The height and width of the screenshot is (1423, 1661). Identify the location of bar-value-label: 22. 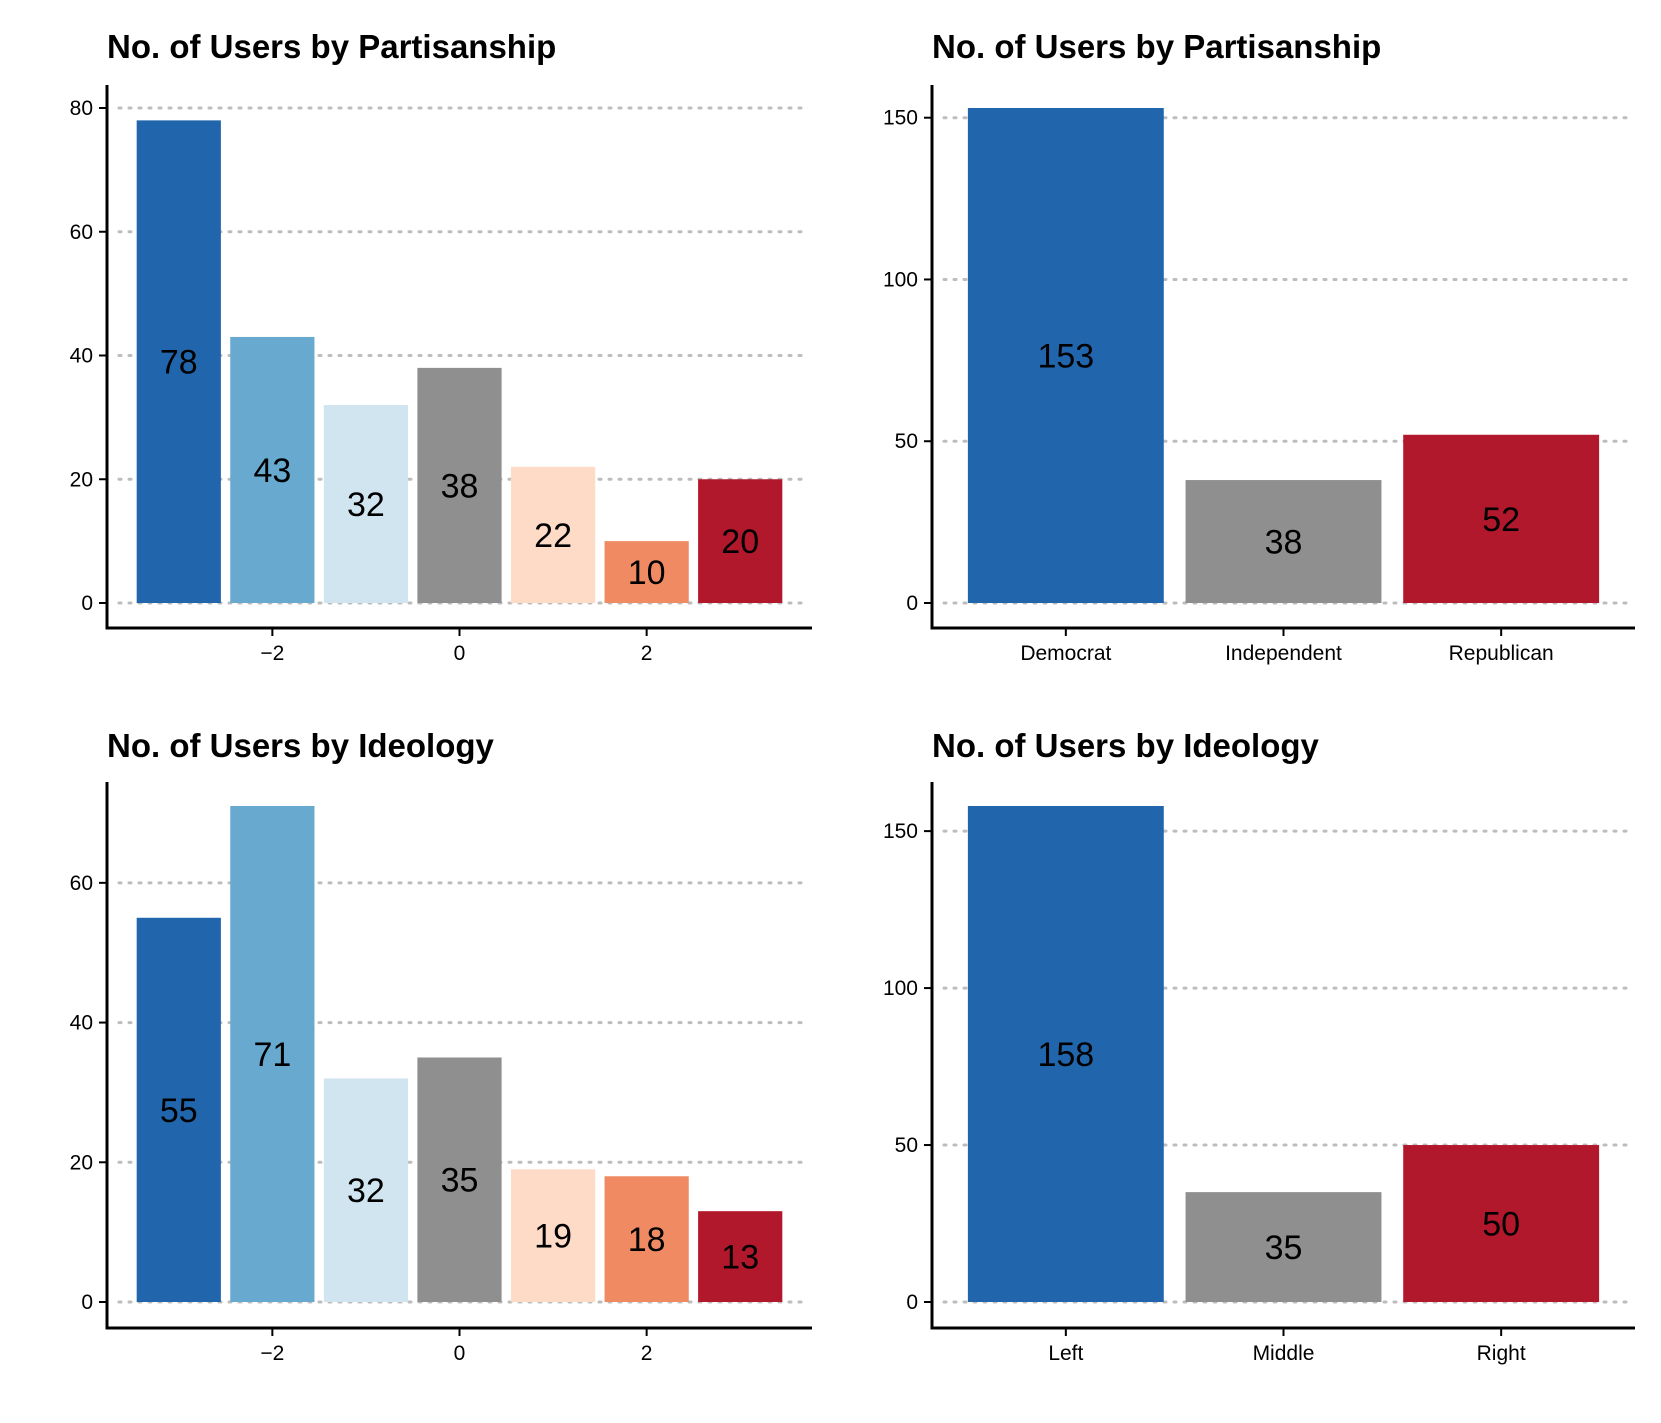
(553, 536).